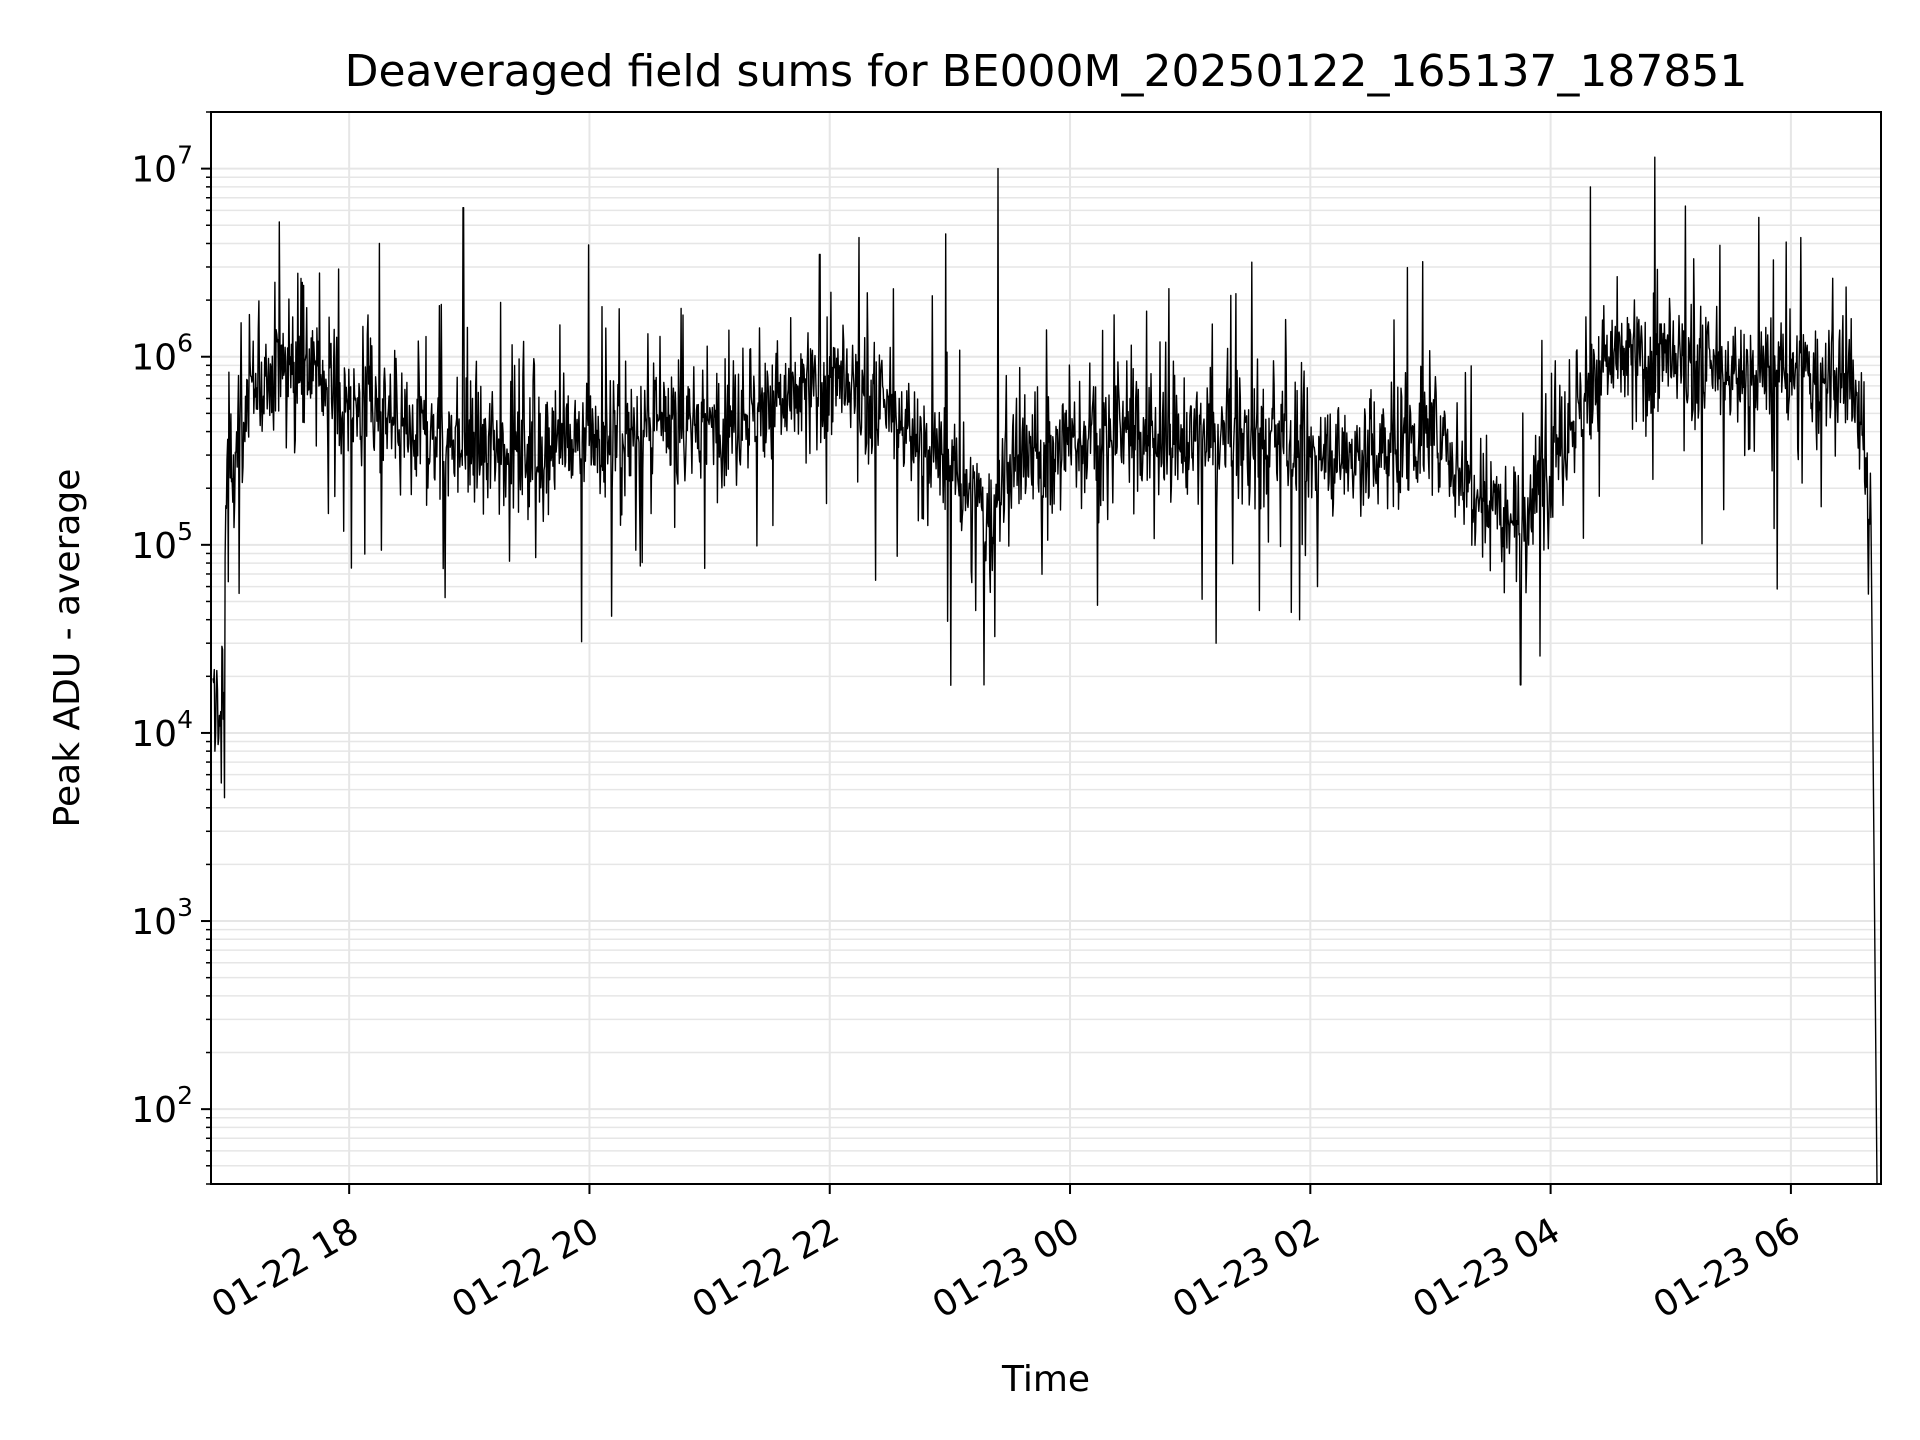 The image size is (1920, 1440). Describe the element at coordinates (162, 354) in the screenshot. I see `y-tick-label: 10⁶` at that location.